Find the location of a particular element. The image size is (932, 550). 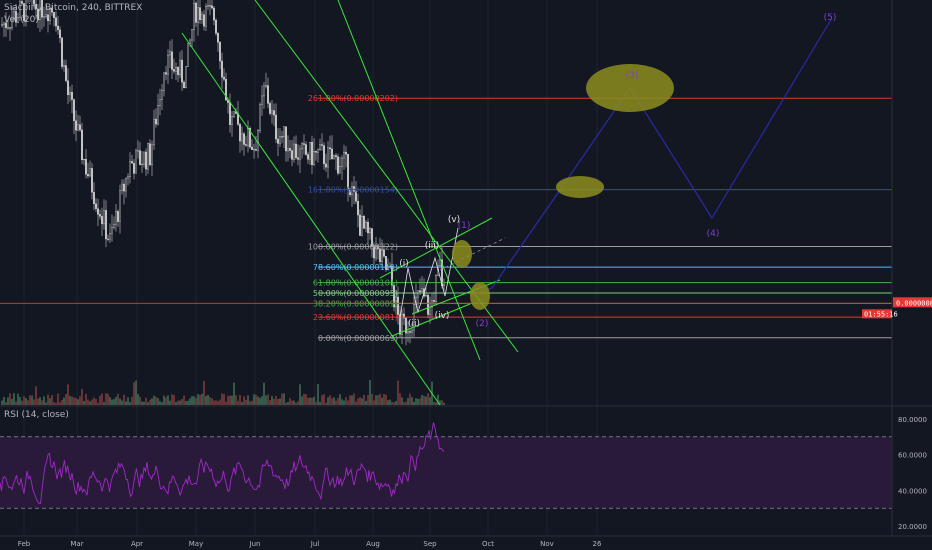

time-tick-label: Apr is located at coordinates (137, 544).